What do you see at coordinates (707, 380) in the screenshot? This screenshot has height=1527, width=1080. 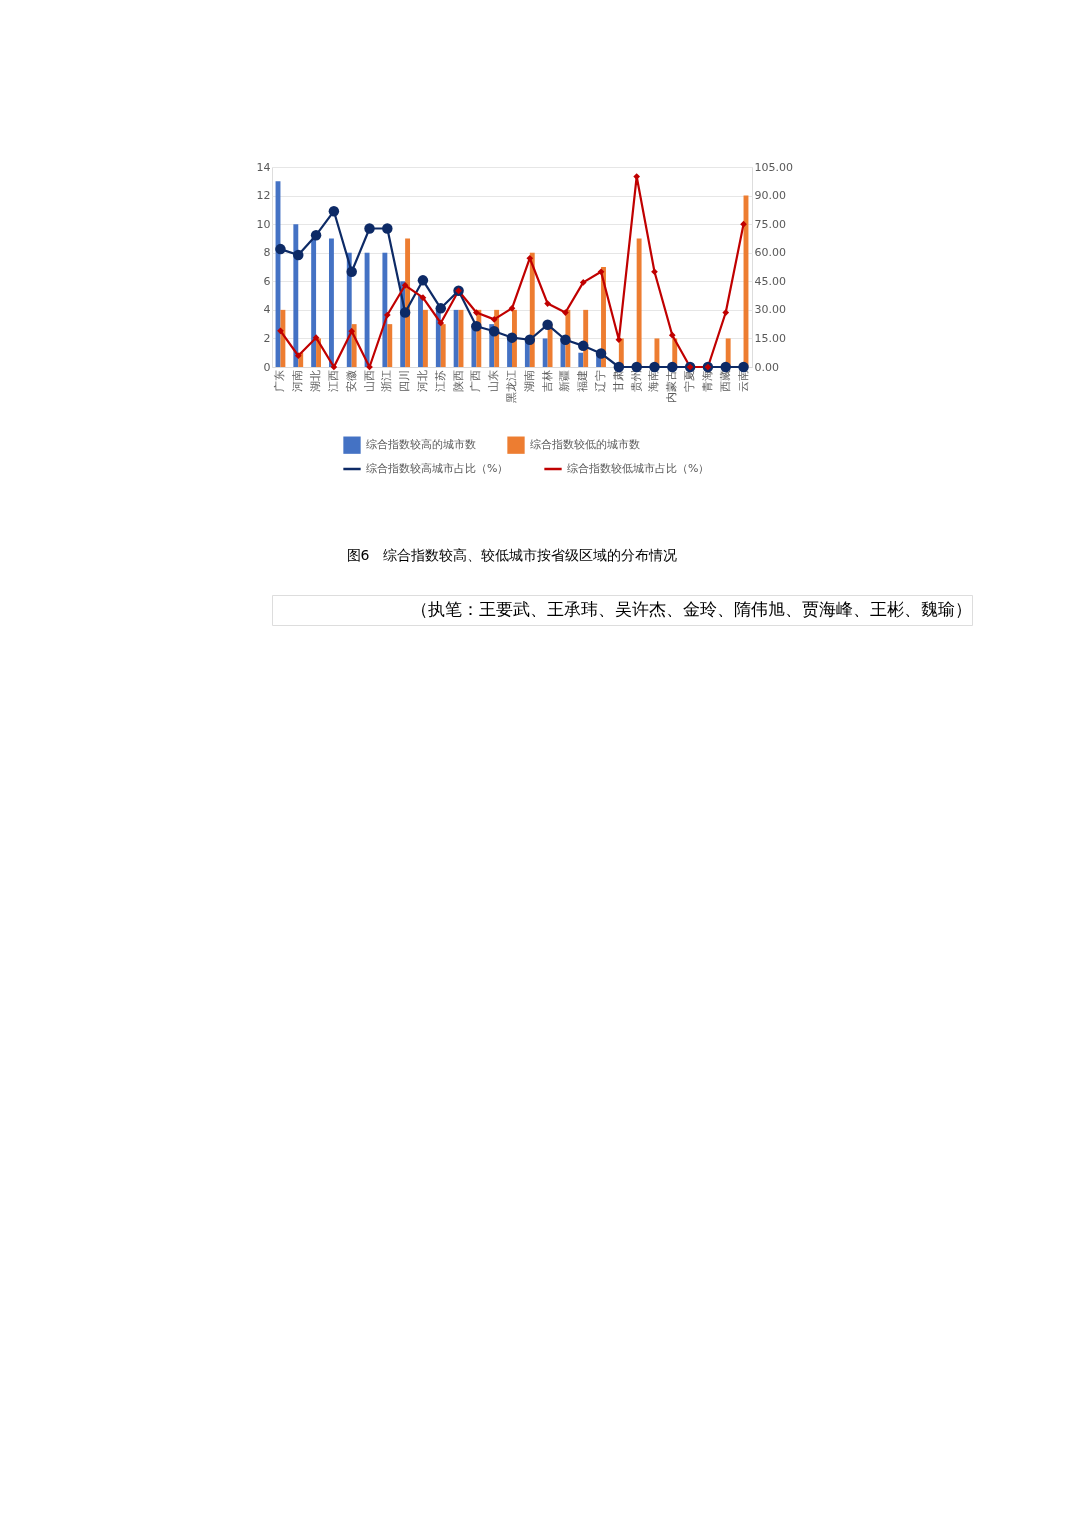 I see `x-tick-label: 青海` at bounding box center [707, 380].